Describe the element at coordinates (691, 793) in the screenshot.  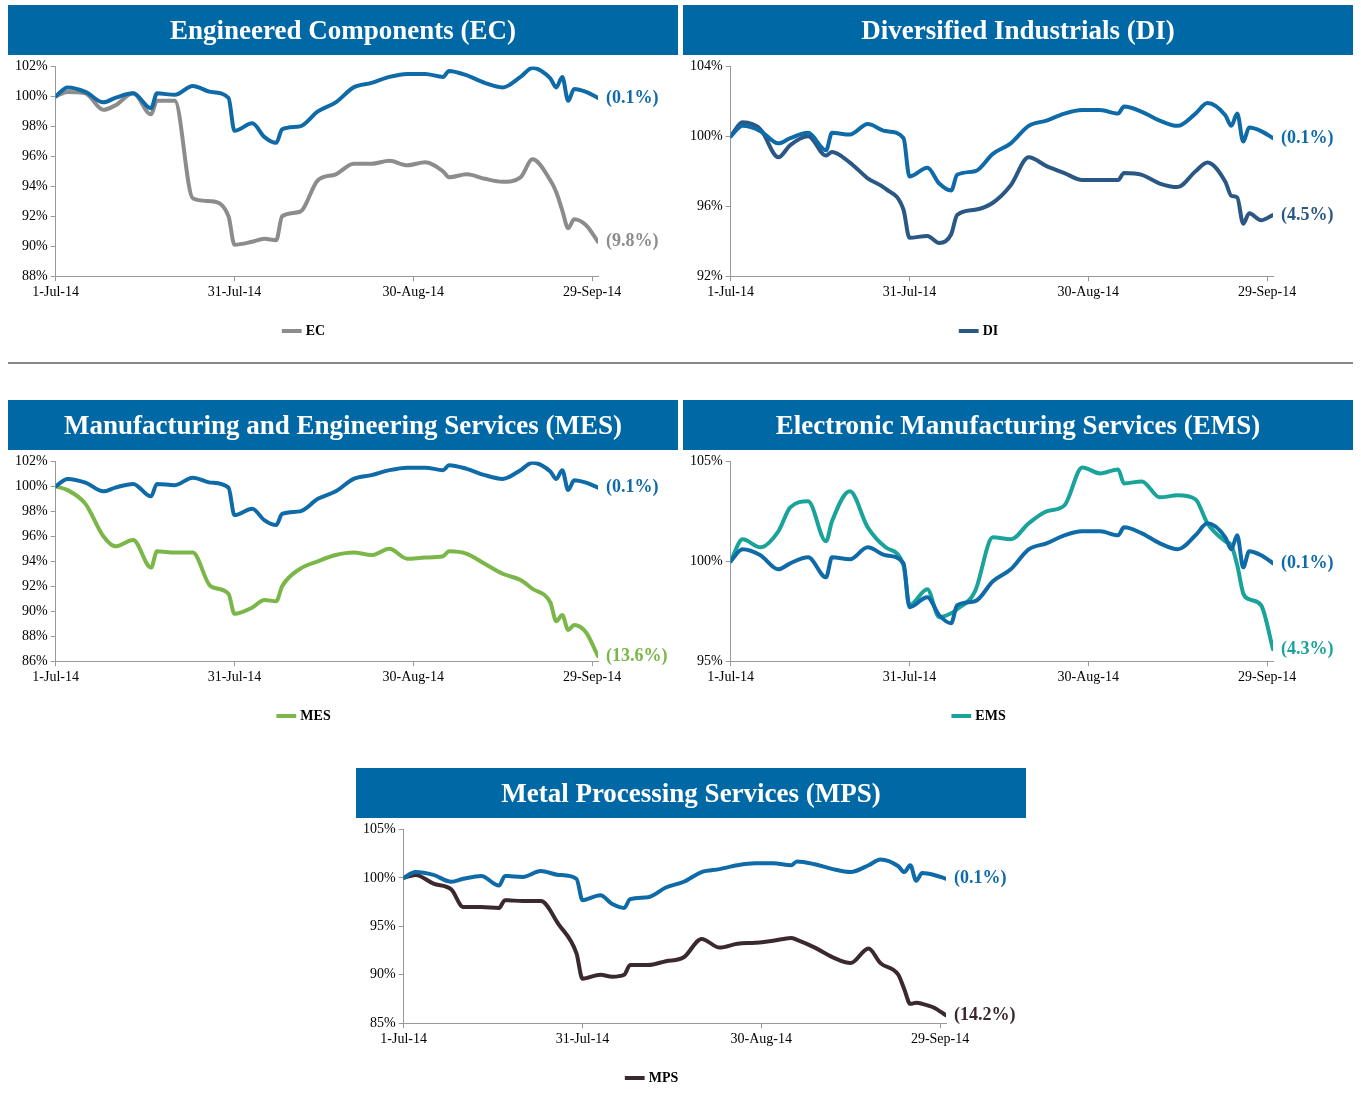
I see `chart-title: Metal Processing Services (MPS)` at that location.